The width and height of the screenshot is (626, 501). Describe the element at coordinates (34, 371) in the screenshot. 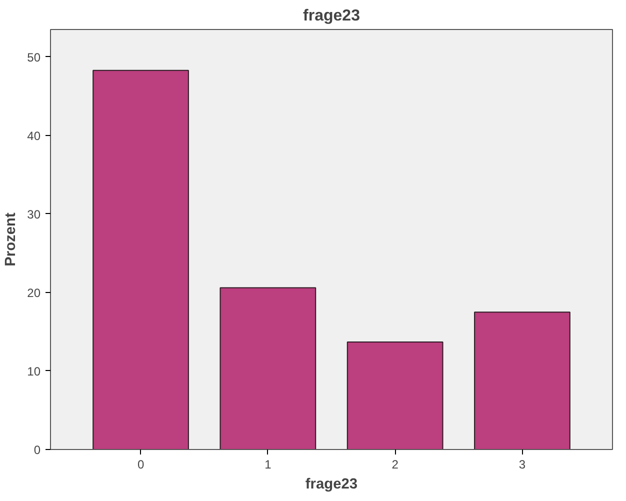

I see `y-tick-label: 10` at that location.